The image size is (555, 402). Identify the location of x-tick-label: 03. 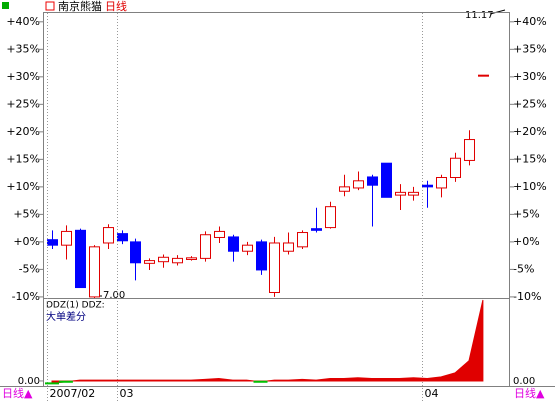
(127, 393).